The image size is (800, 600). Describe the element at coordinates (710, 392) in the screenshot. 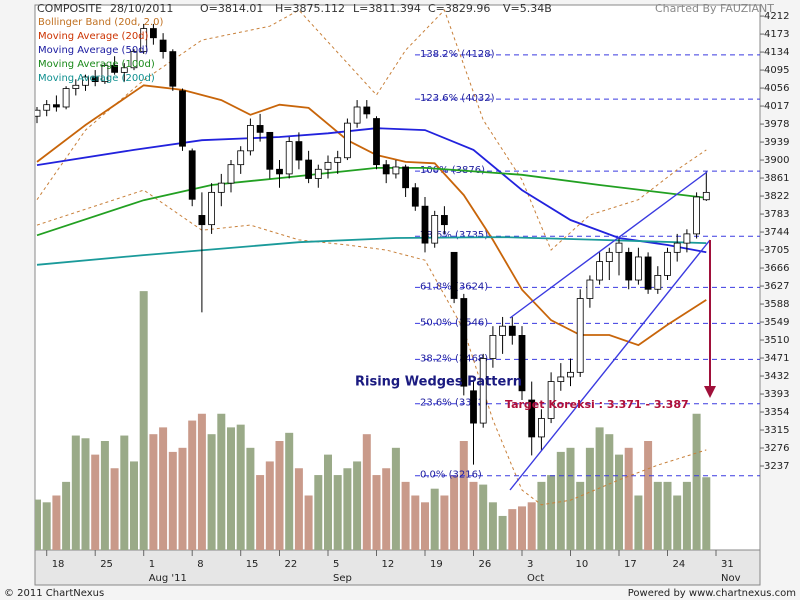

I see `arrow-head` at that location.